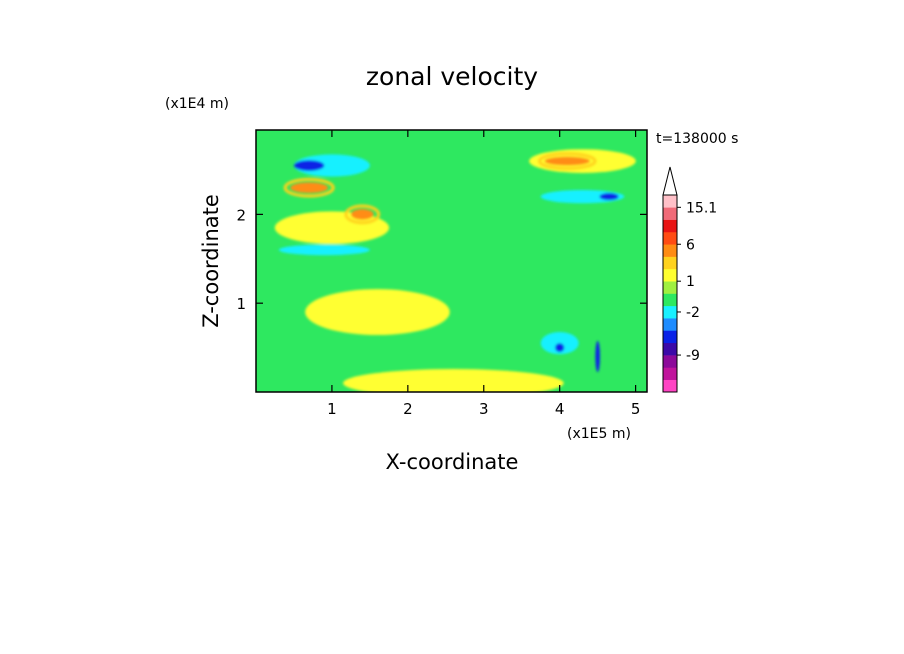  What do you see at coordinates (599, 434) in the screenshot?
I see `x-unit-label: (x1E5 m)` at bounding box center [599, 434].